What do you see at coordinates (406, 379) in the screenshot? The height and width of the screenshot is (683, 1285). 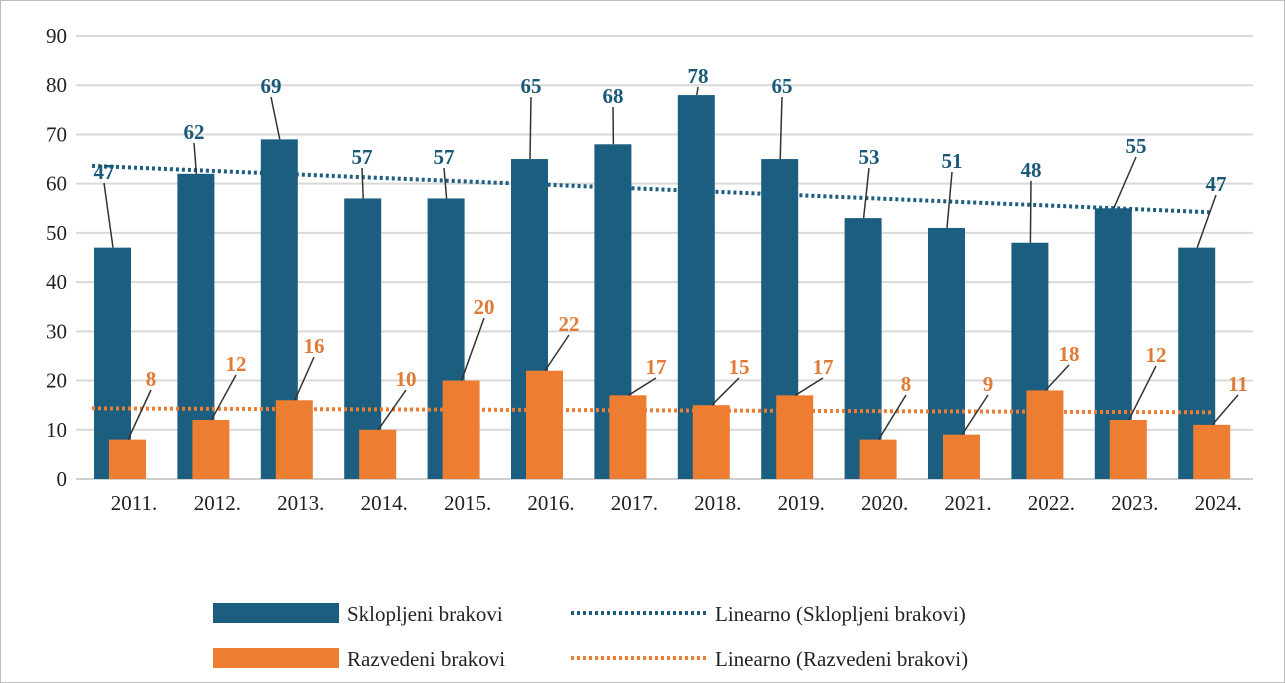 I see `data-label-razvedeni: 10` at bounding box center [406, 379].